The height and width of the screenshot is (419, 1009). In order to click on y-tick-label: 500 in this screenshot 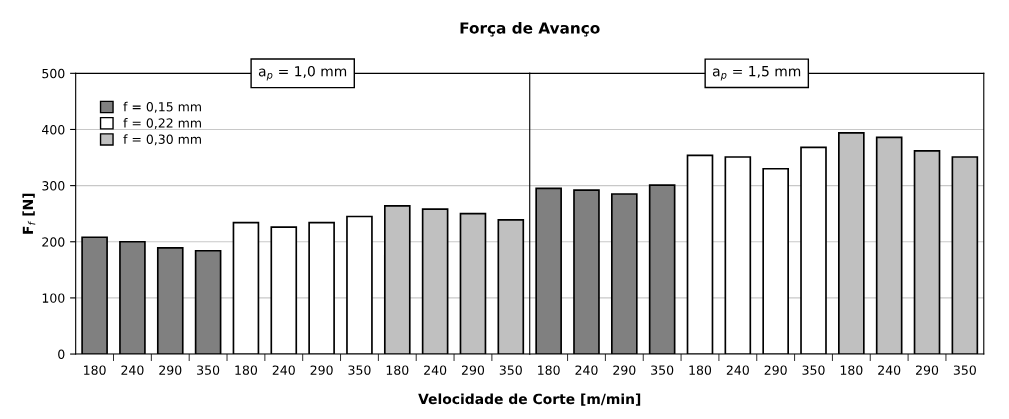, I will do `click(53, 73)`.